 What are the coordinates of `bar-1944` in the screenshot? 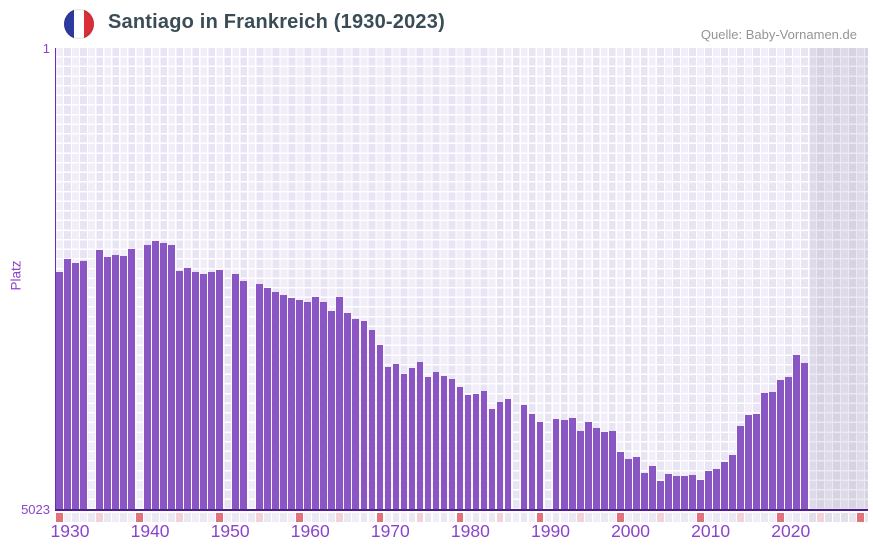 It's located at (172, 377).